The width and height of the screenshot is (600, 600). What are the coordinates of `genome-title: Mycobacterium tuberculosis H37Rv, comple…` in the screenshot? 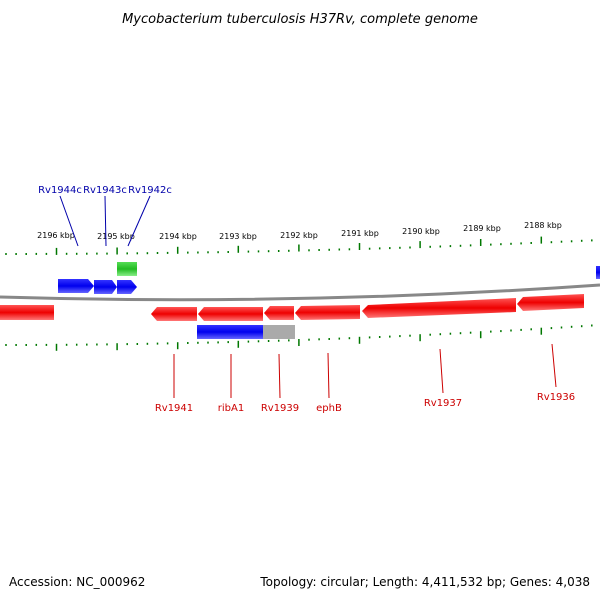 It's located at (300, 19).